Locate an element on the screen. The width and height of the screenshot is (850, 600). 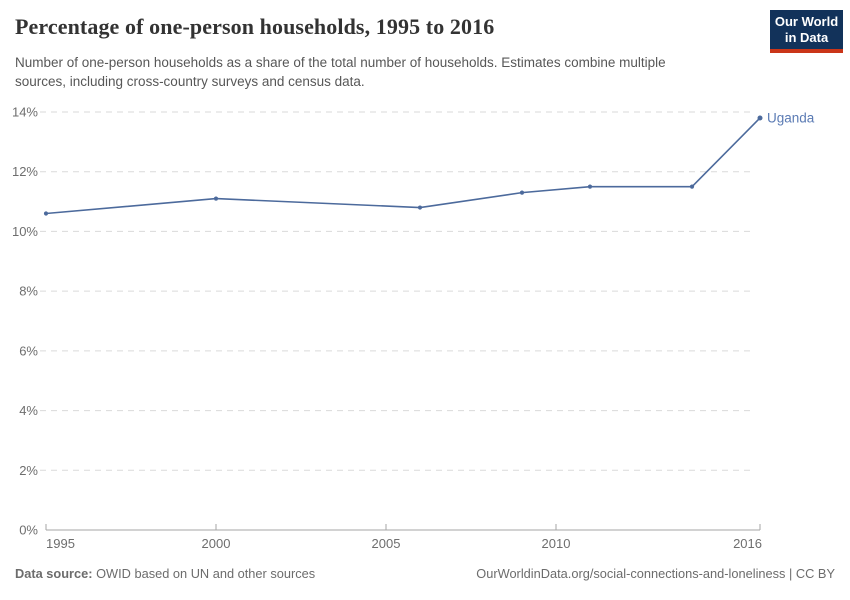
y-tick-label-14: 14% is located at coordinates (25, 112).